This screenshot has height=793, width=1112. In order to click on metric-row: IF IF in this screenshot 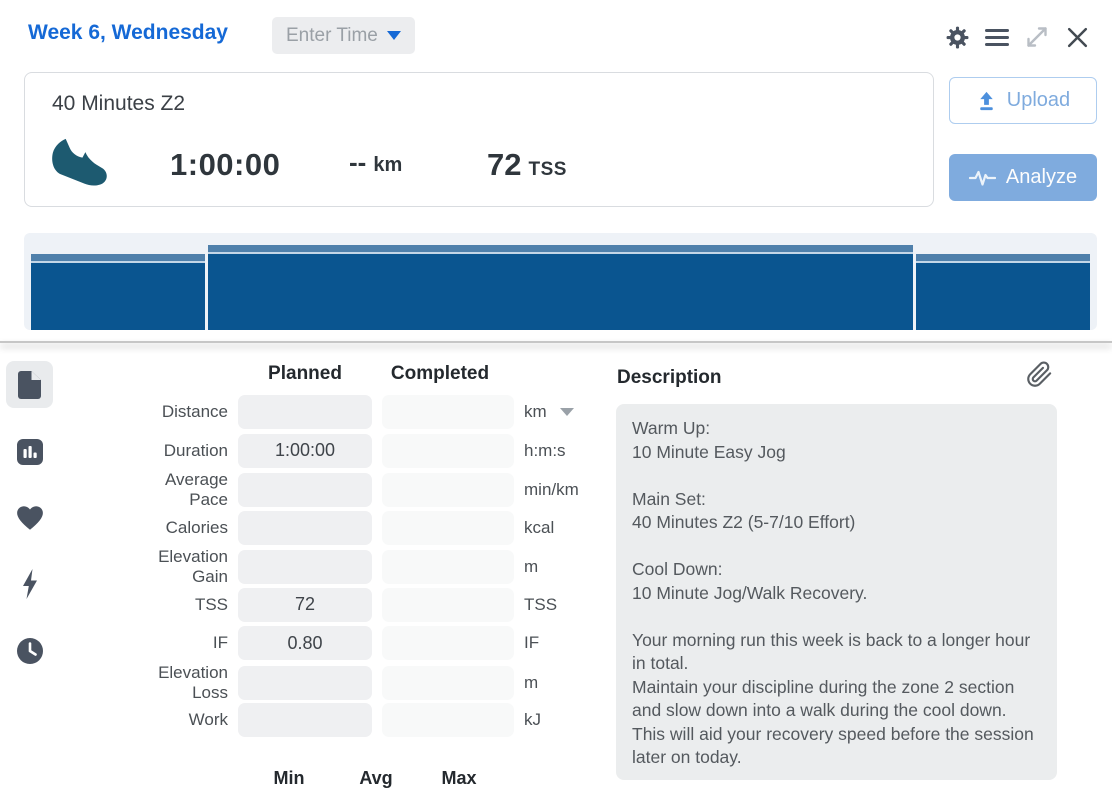, I will do `click(373, 643)`.